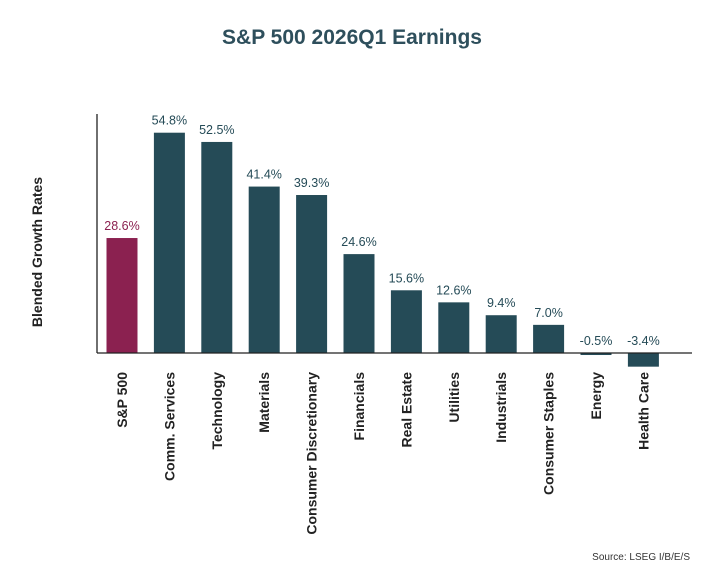 This screenshot has width=704, height=573. Describe the element at coordinates (641, 557) in the screenshot. I see `source-note: Source: LSEG I/B/E/S` at that location.